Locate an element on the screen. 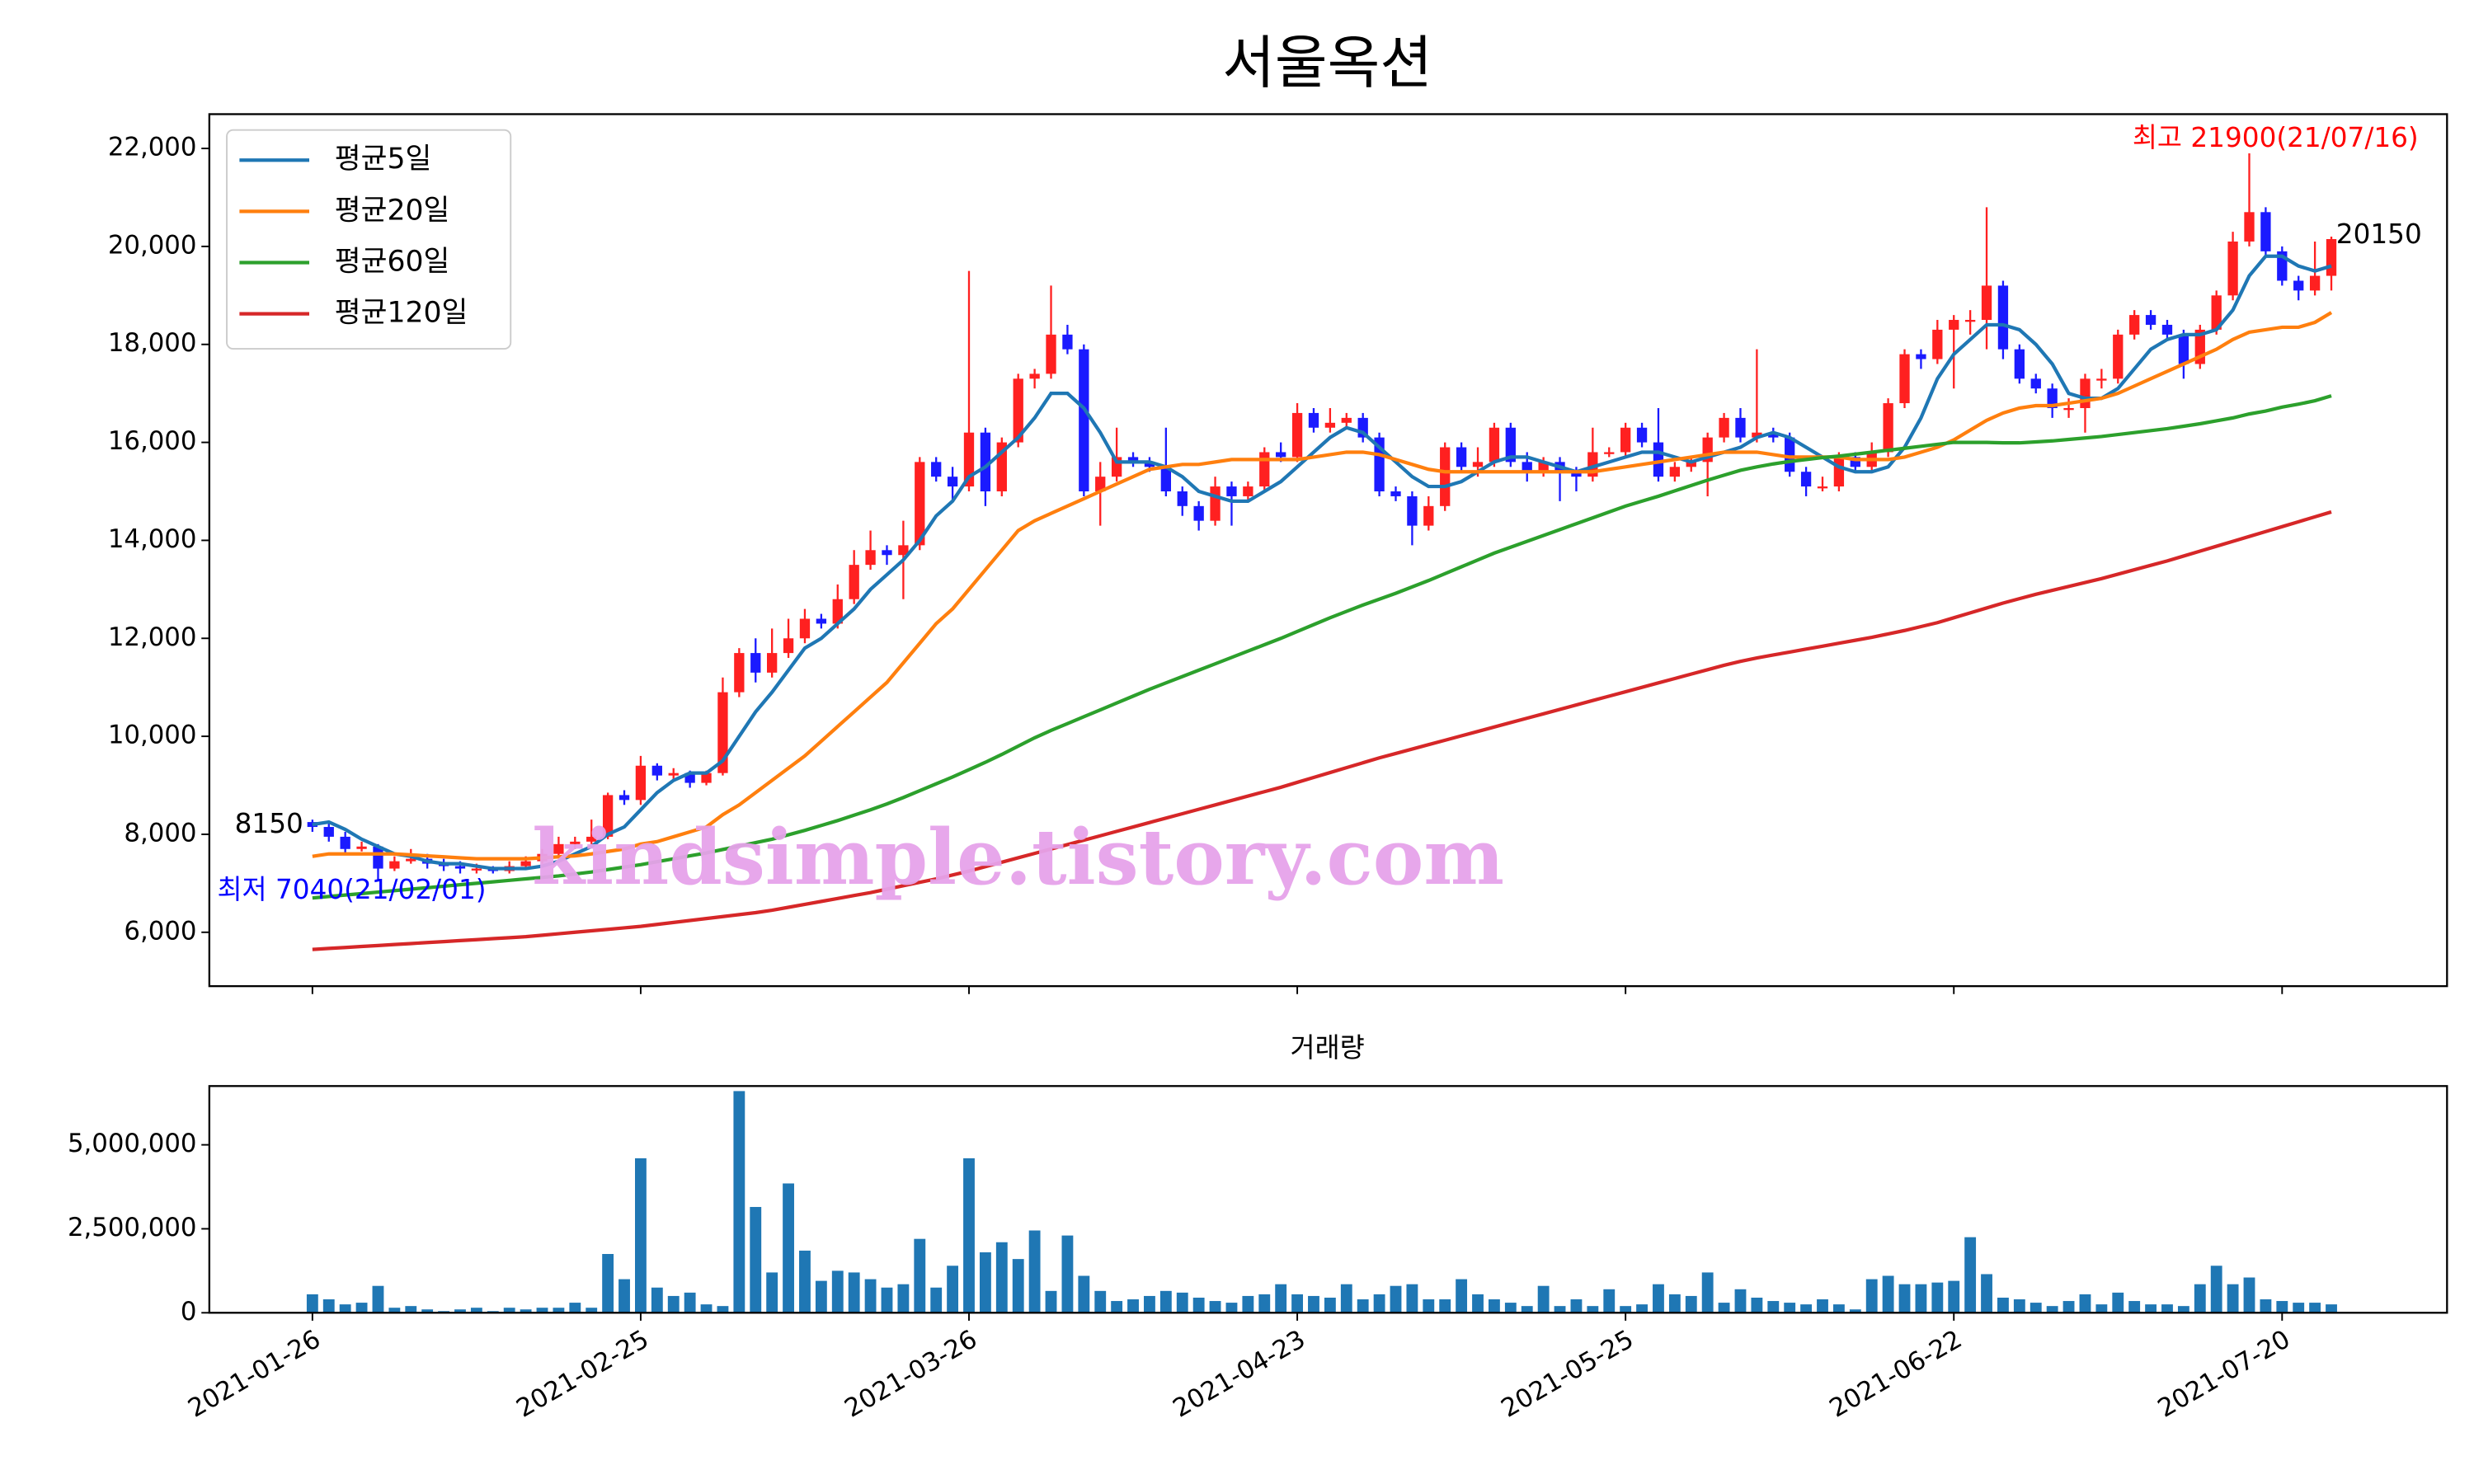 This screenshot has height=1484, width=2474. volume-frame is located at coordinates (1328, 1199).